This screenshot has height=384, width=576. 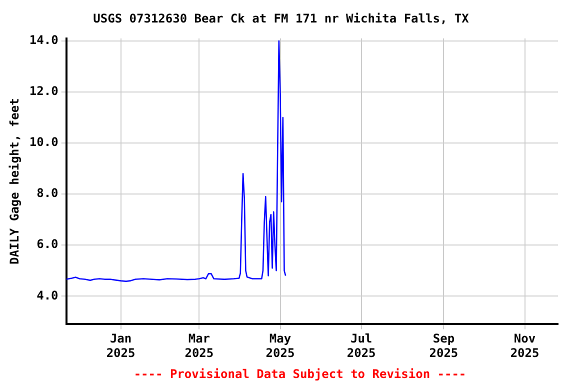 I want to click on x-tick-label: Nov 2025, so click(x=525, y=346).